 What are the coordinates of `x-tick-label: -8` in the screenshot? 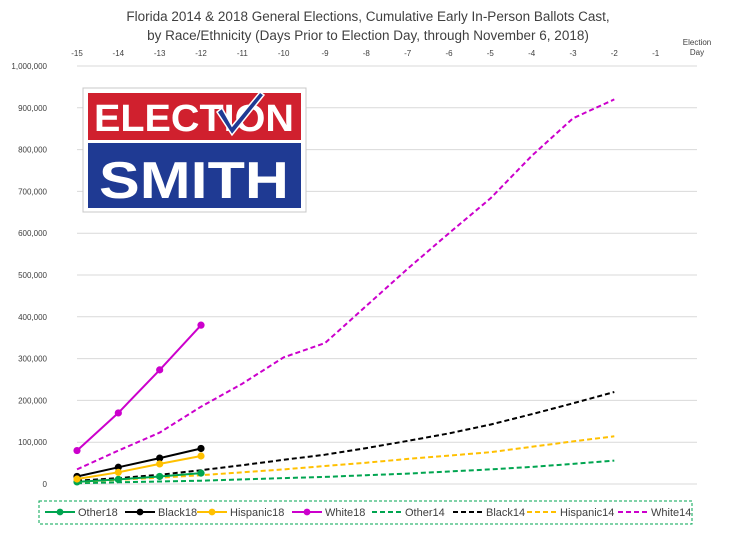 It's located at (367, 53).